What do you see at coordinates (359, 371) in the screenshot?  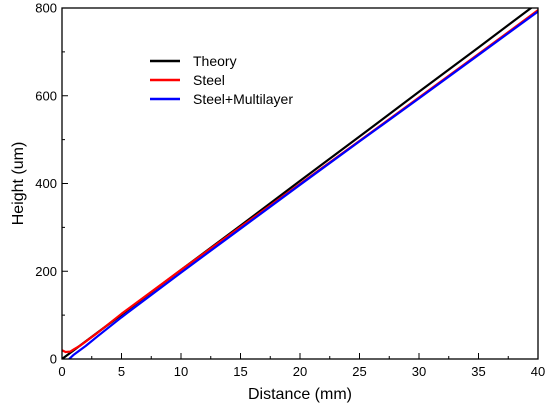 I see `x-tick-label: 25` at bounding box center [359, 371].